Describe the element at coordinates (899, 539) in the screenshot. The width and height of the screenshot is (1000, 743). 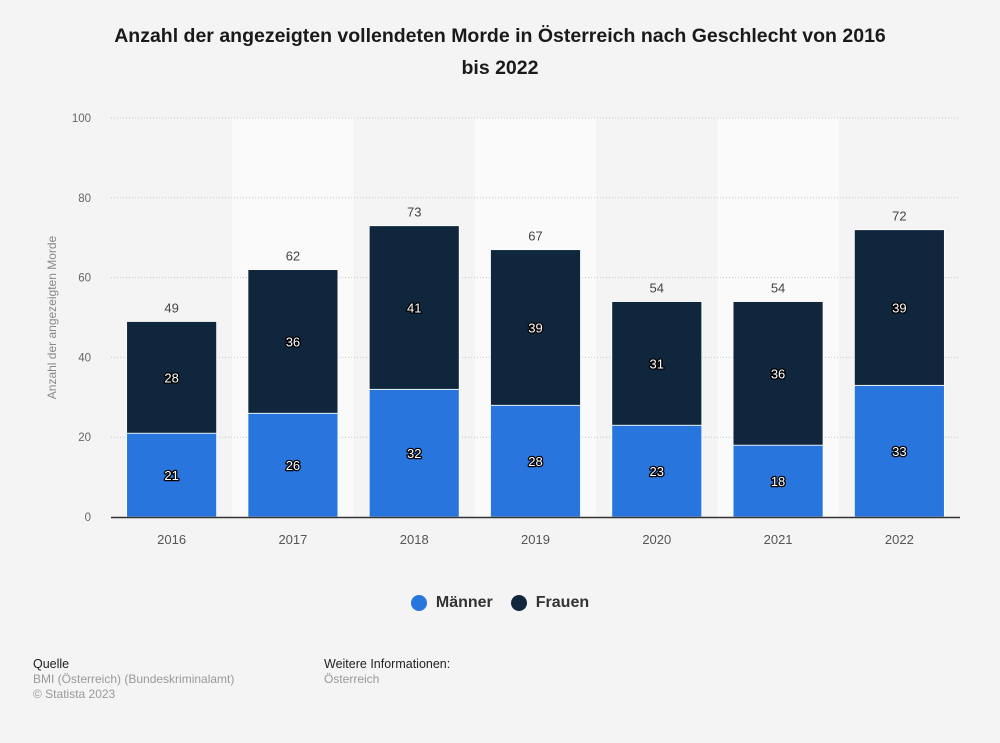
I see `x-tick-label: 2022` at that location.